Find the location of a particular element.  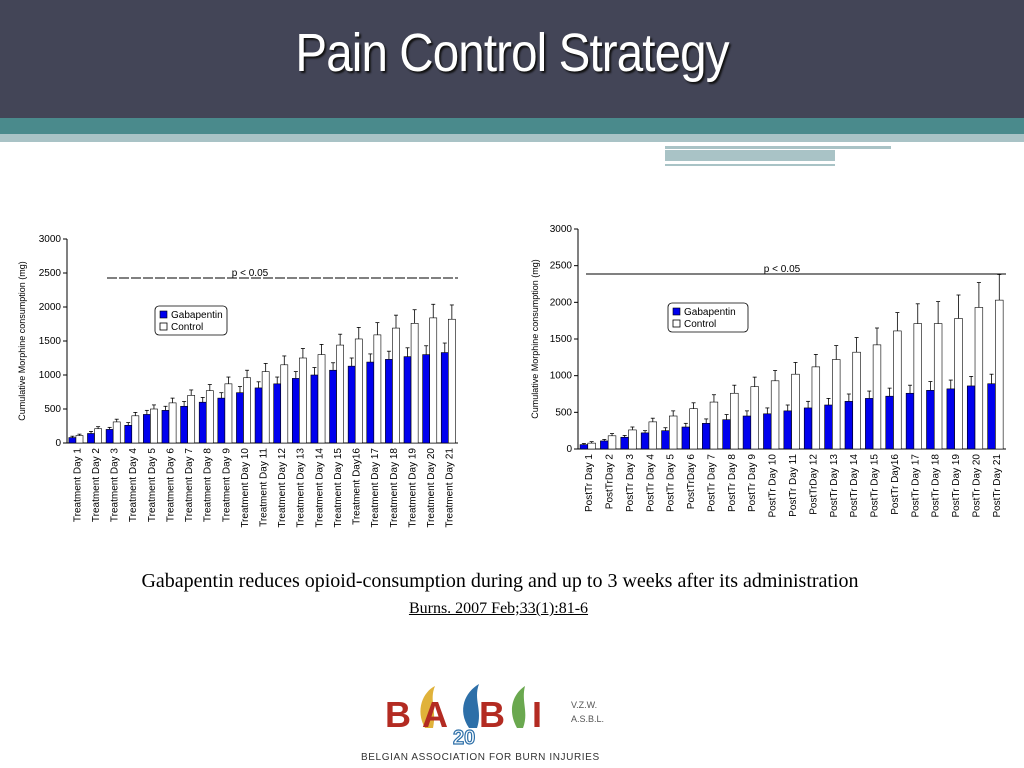

y-tick-label: 500 is located at coordinates (52, 409).